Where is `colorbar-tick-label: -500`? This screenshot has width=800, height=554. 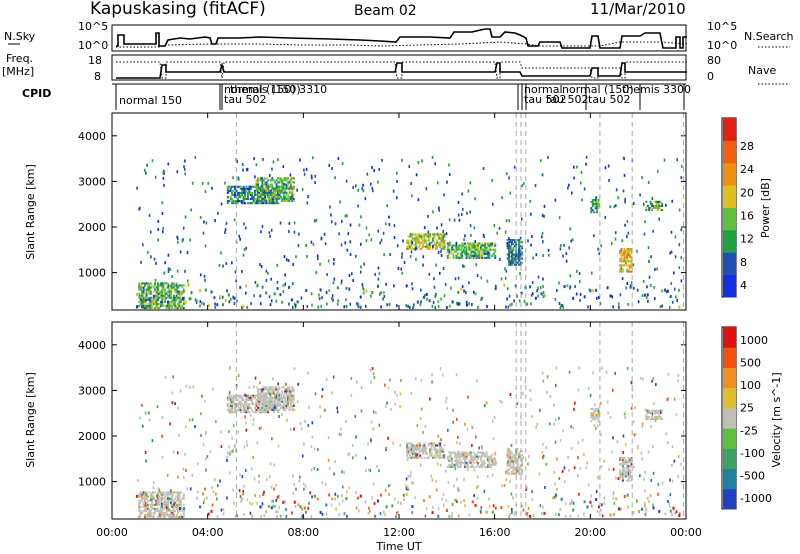
colorbar-tick-label: -500 is located at coordinates (752, 475).